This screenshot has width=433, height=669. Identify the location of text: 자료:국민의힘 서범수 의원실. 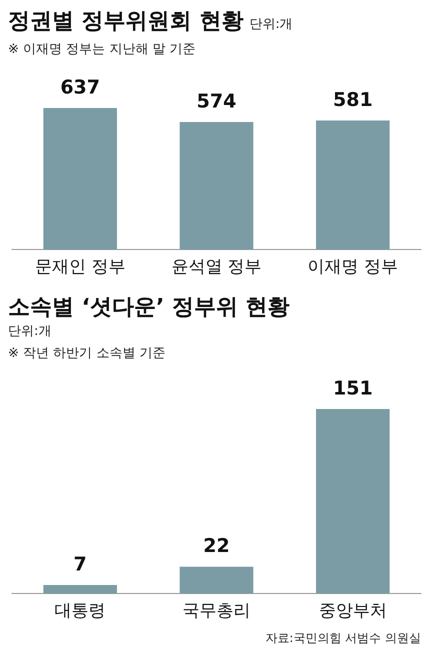
(343, 638).